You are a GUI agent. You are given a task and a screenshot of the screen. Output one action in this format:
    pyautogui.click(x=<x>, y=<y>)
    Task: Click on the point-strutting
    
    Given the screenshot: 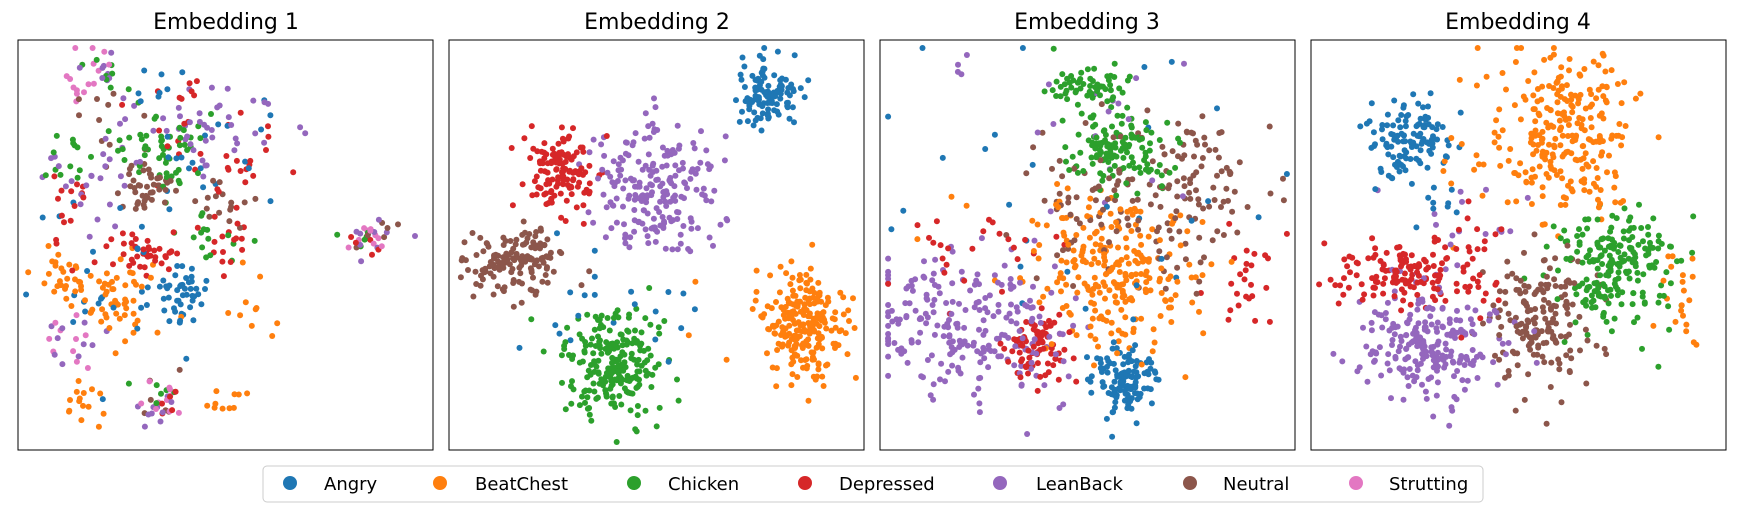 What is the action you would take?
    pyautogui.click(x=370, y=230)
    